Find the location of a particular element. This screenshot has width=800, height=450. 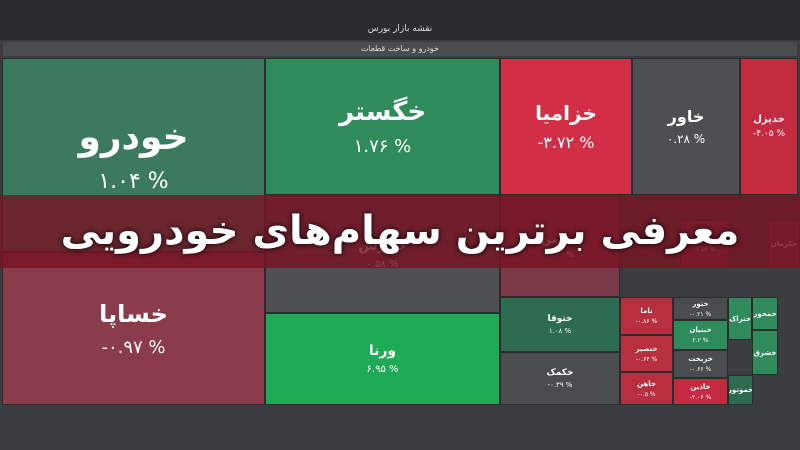

stock-tile: ختور -۰.۲۱ % is located at coordinates (700, 308).